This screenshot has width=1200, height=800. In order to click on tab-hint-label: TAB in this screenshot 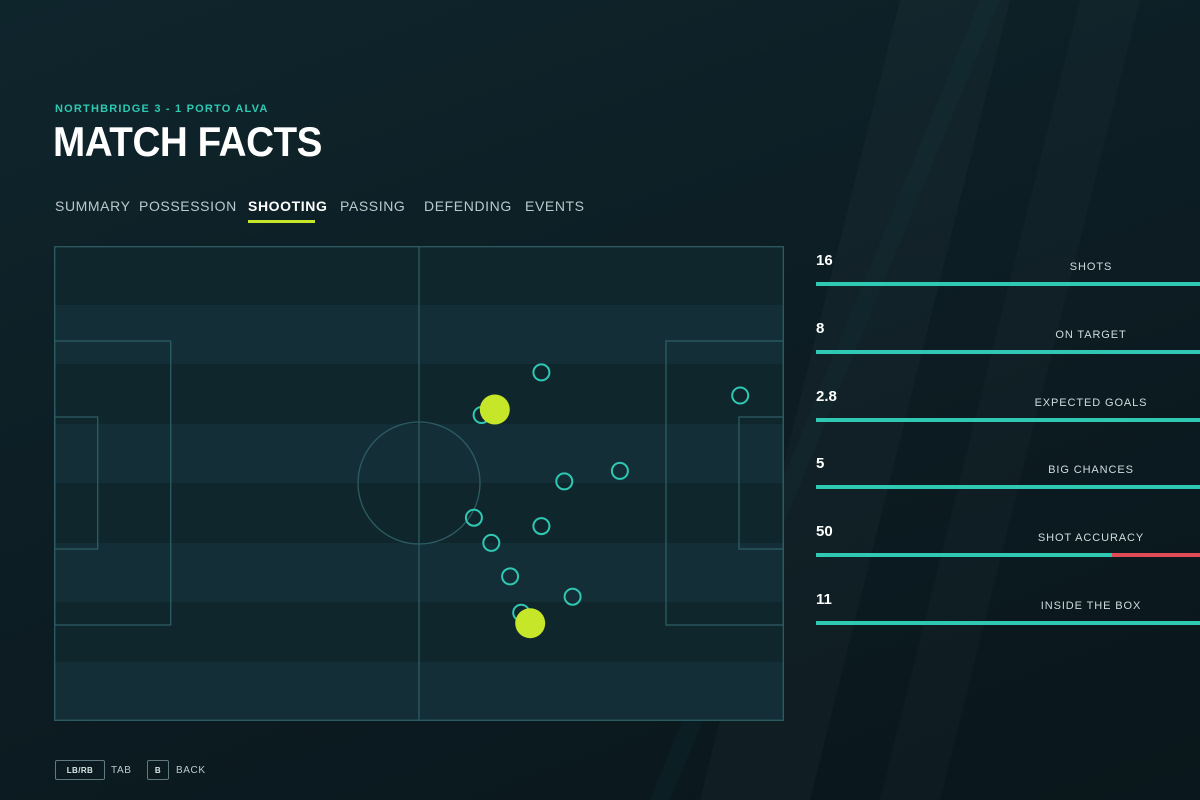, I will do `click(121, 770)`.